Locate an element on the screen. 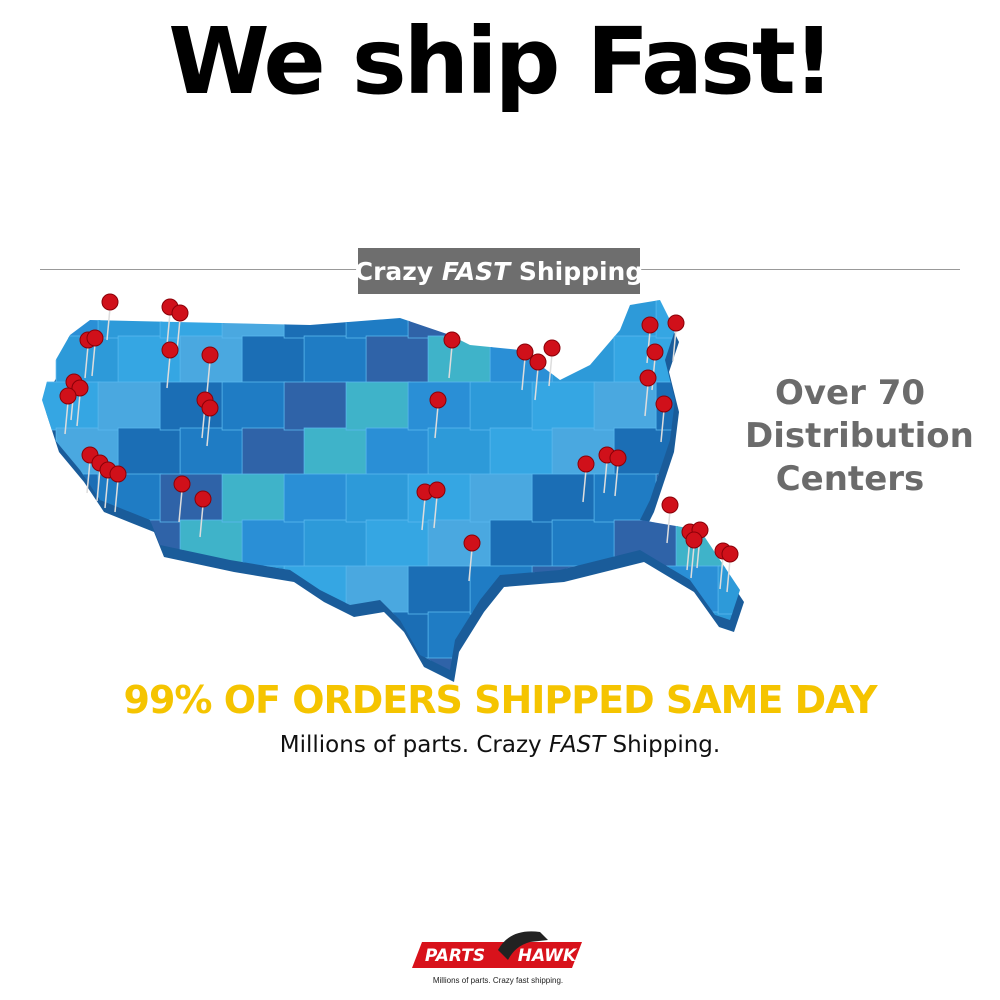 The image size is (1000, 1000). side-line: Over 70 is located at coordinates (850, 393).